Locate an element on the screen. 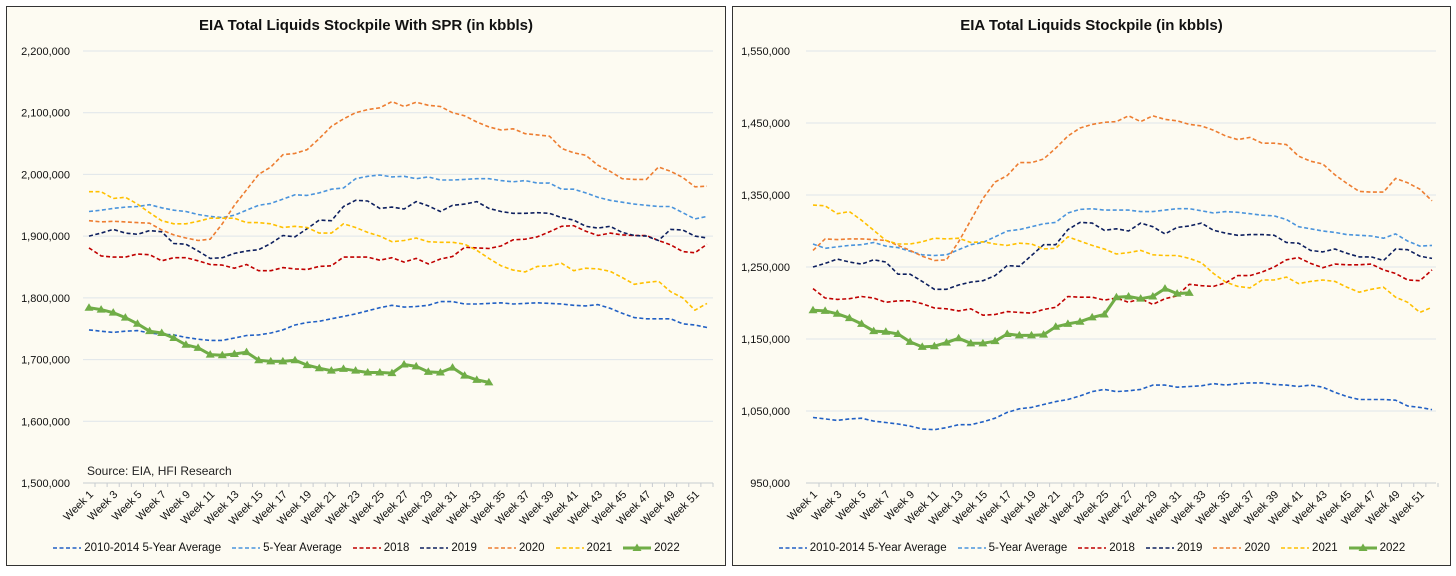 This screenshot has height=576, width=1456. legend-item: 2010-2014 5-Year Average is located at coordinates (136, 548).